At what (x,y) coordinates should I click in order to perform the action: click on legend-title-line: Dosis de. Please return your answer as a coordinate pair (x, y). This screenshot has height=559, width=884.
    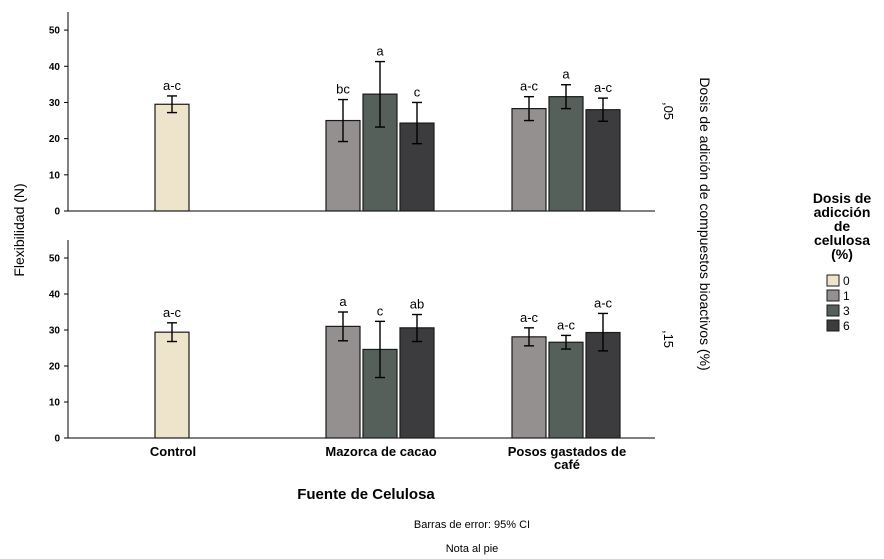
    Looking at the image, I should click on (842, 198).